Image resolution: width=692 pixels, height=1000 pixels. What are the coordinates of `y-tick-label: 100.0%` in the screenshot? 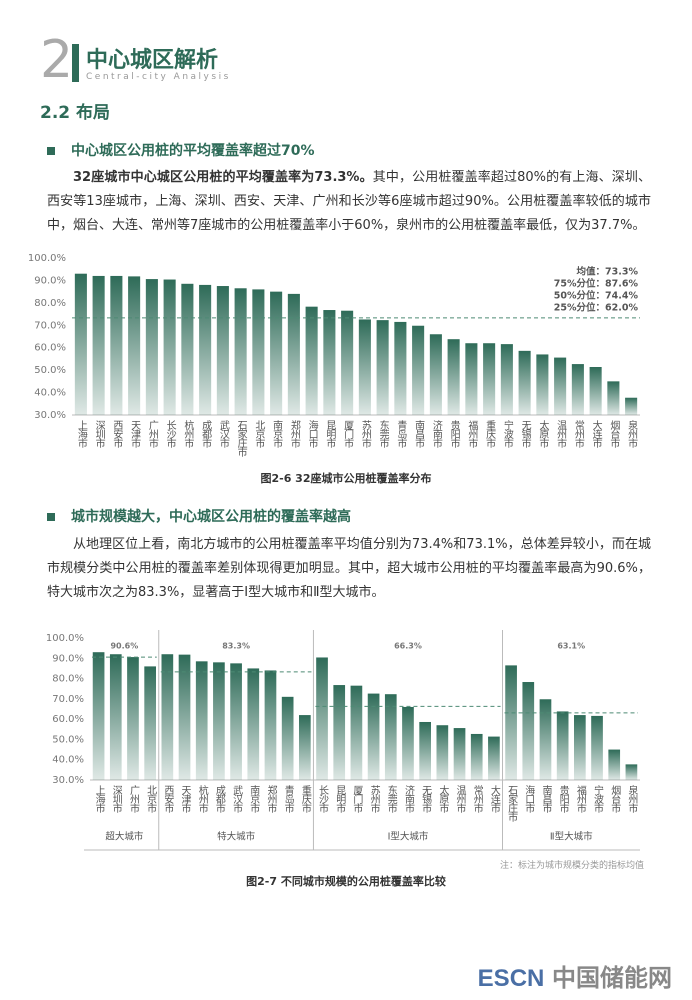 It's located at (47, 258).